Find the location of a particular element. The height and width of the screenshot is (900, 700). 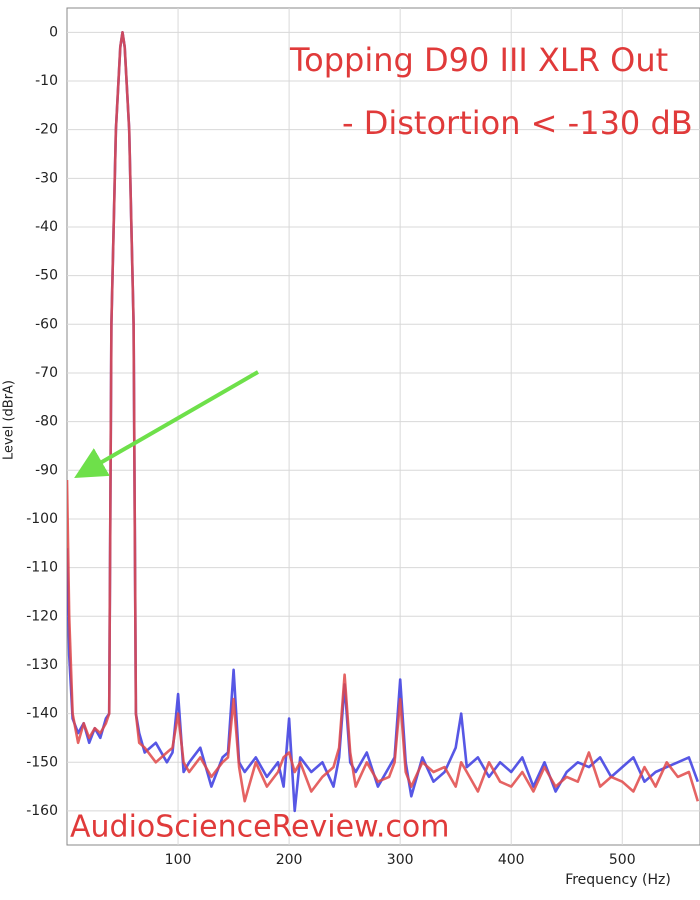

x-tick-label: 300 is located at coordinates (400, 860).